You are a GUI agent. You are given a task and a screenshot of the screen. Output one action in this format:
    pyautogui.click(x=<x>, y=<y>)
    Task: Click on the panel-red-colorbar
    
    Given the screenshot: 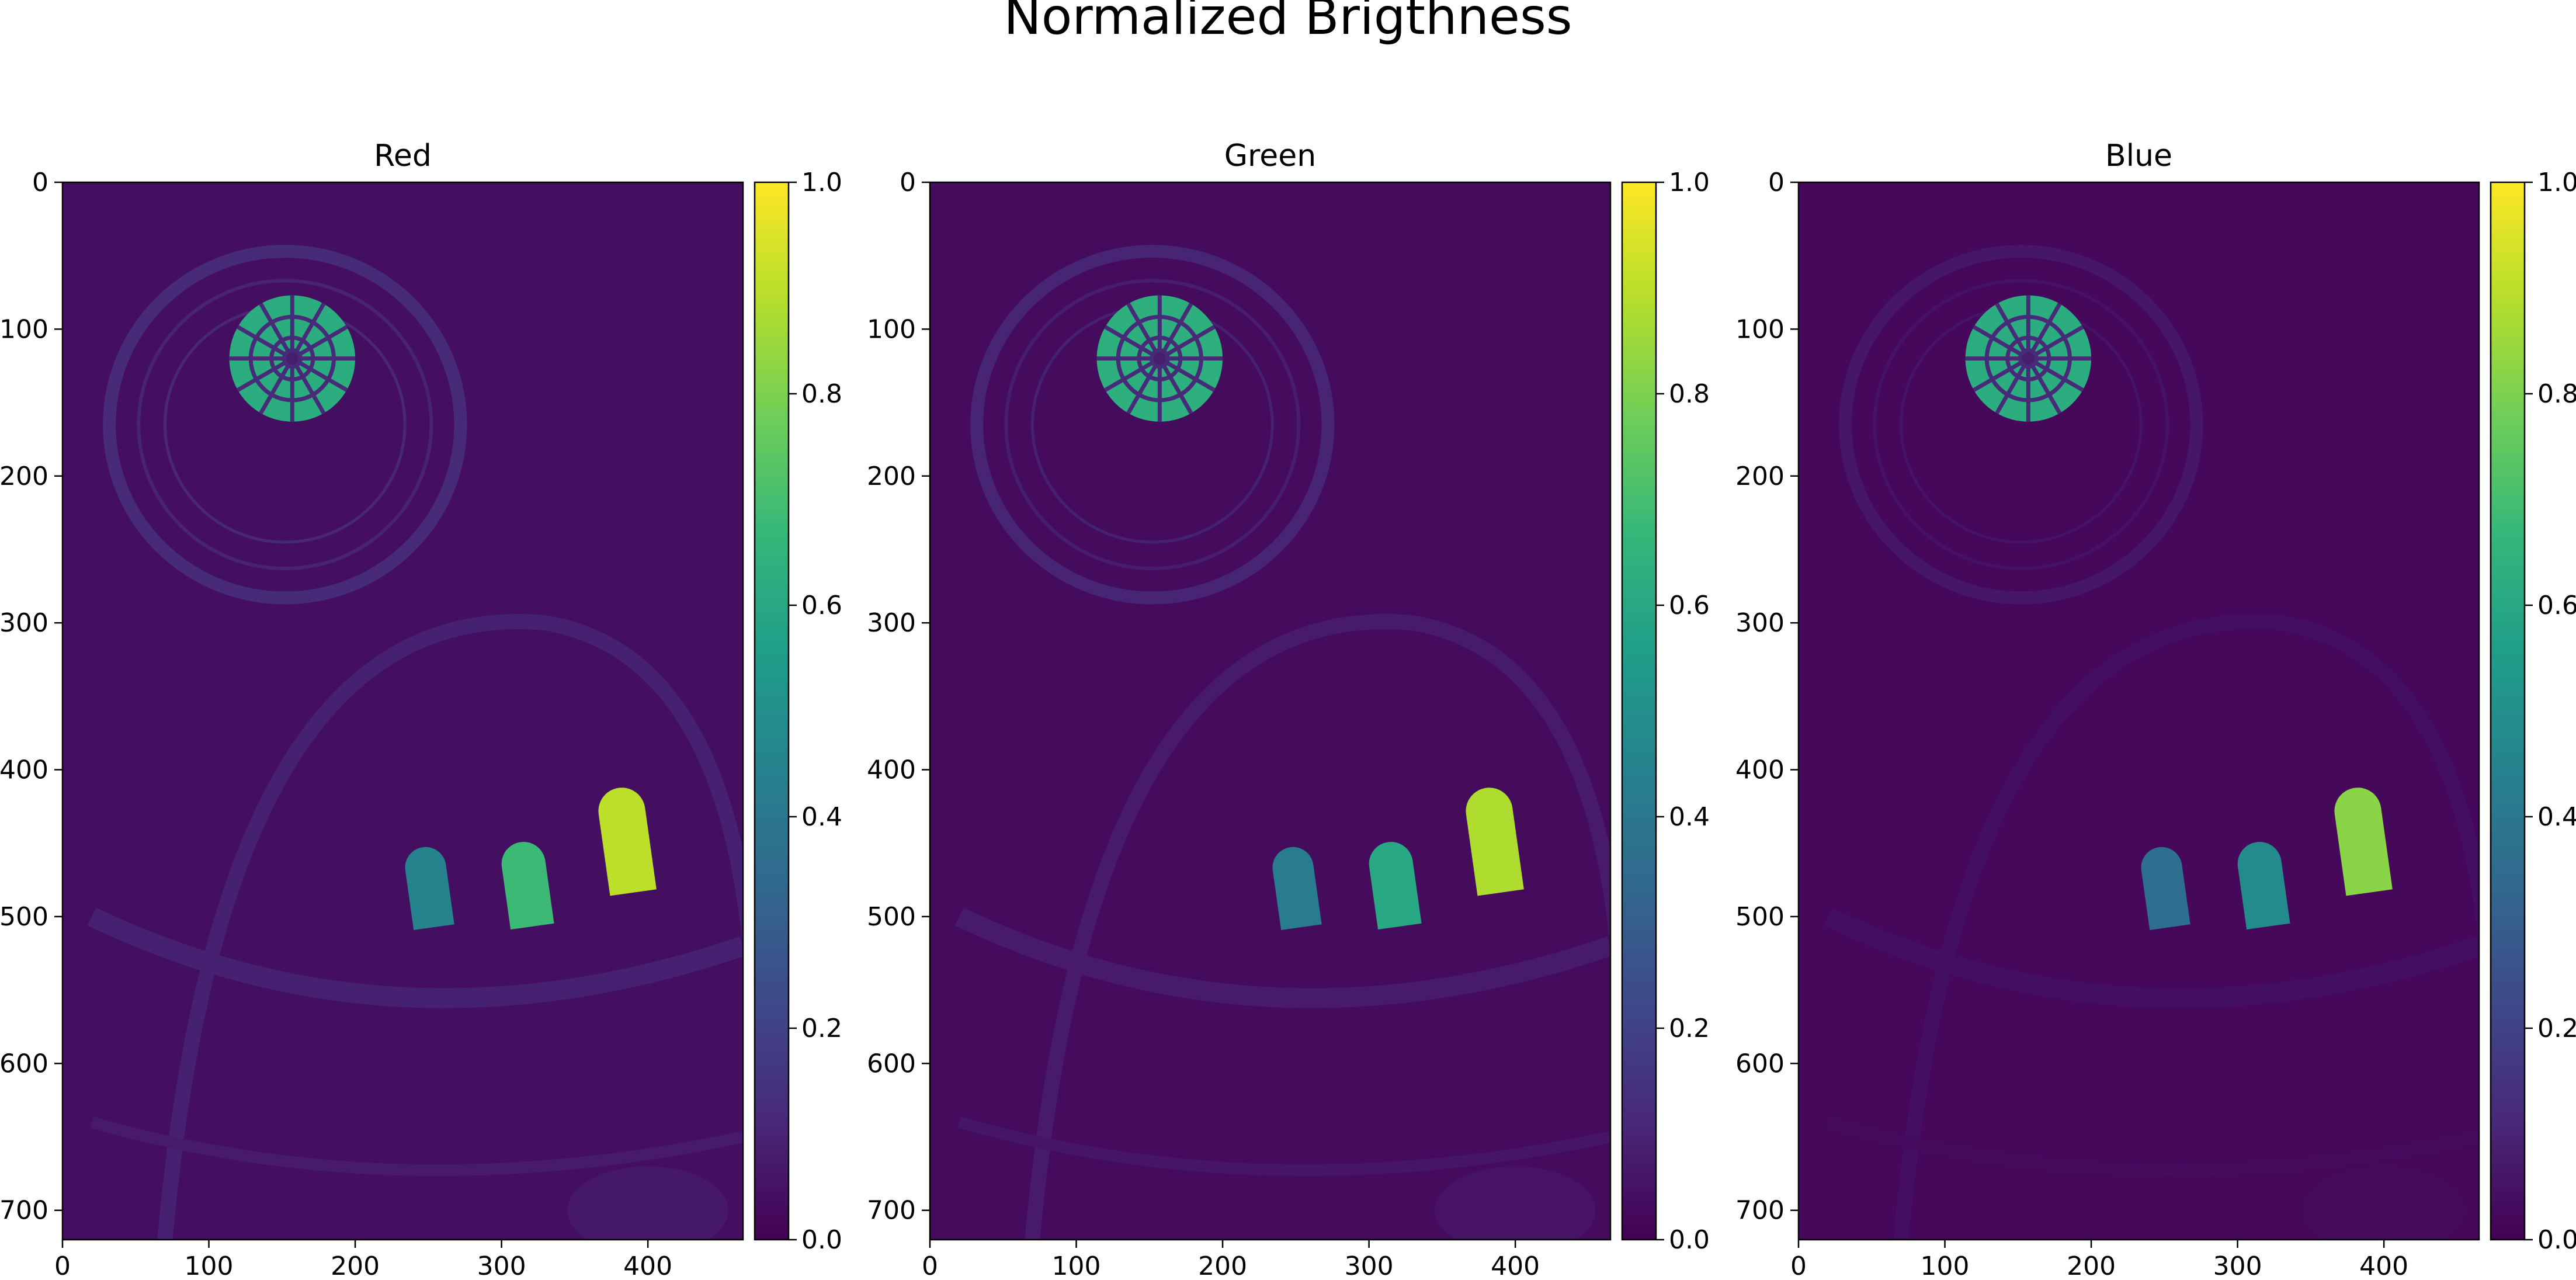 What is the action you would take?
    pyautogui.click(x=772, y=711)
    